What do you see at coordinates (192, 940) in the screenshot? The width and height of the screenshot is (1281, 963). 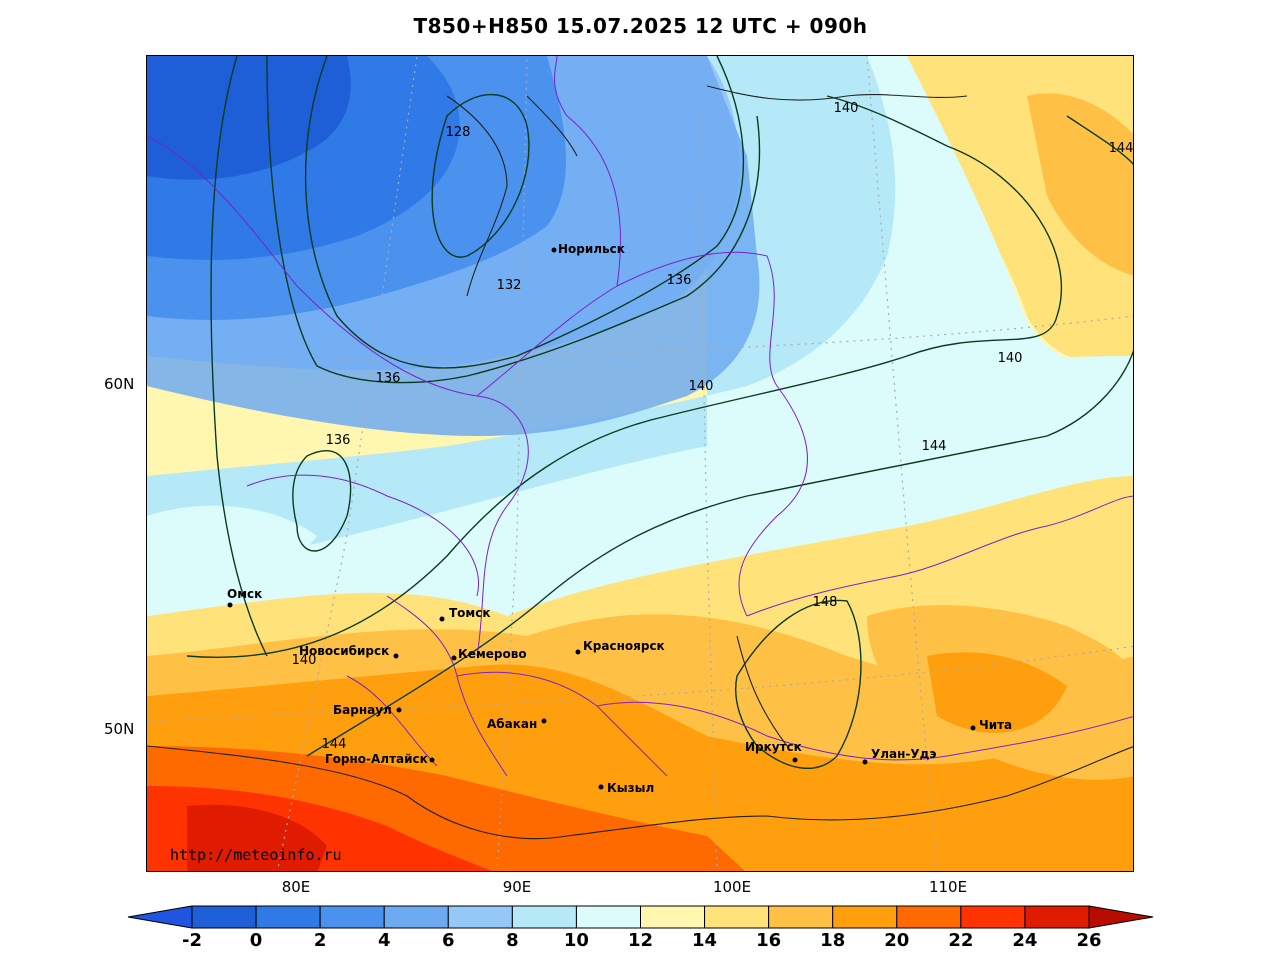 I see `colorbar-tick-label: -2` at bounding box center [192, 940].